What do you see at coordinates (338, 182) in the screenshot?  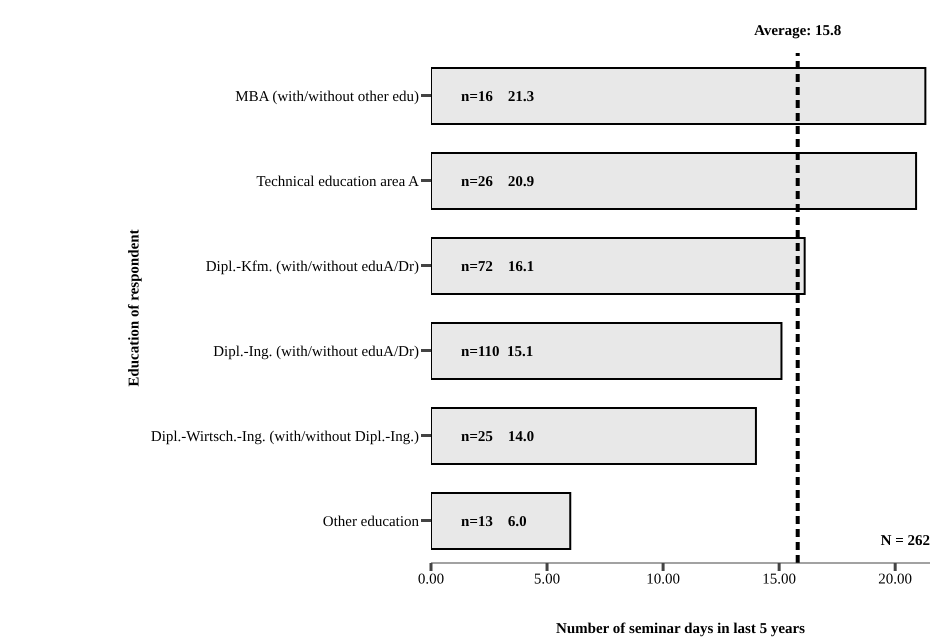 I see `y-tick-label: Technical education area A` at bounding box center [338, 182].